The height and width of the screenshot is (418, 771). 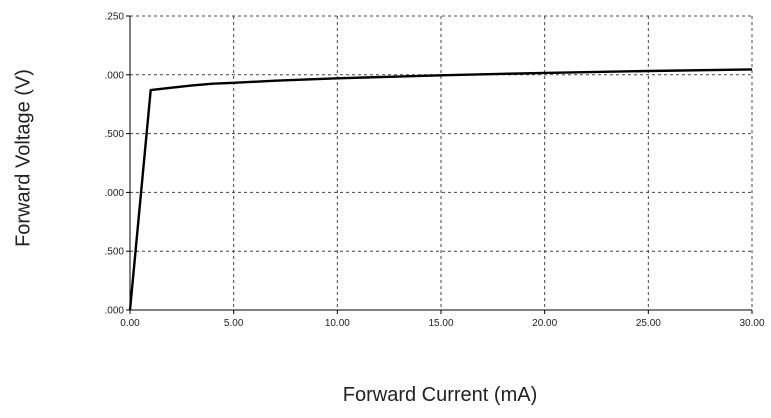 What do you see at coordinates (234, 323) in the screenshot?
I see `x-tick-label: 5.00` at bounding box center [234, 323].